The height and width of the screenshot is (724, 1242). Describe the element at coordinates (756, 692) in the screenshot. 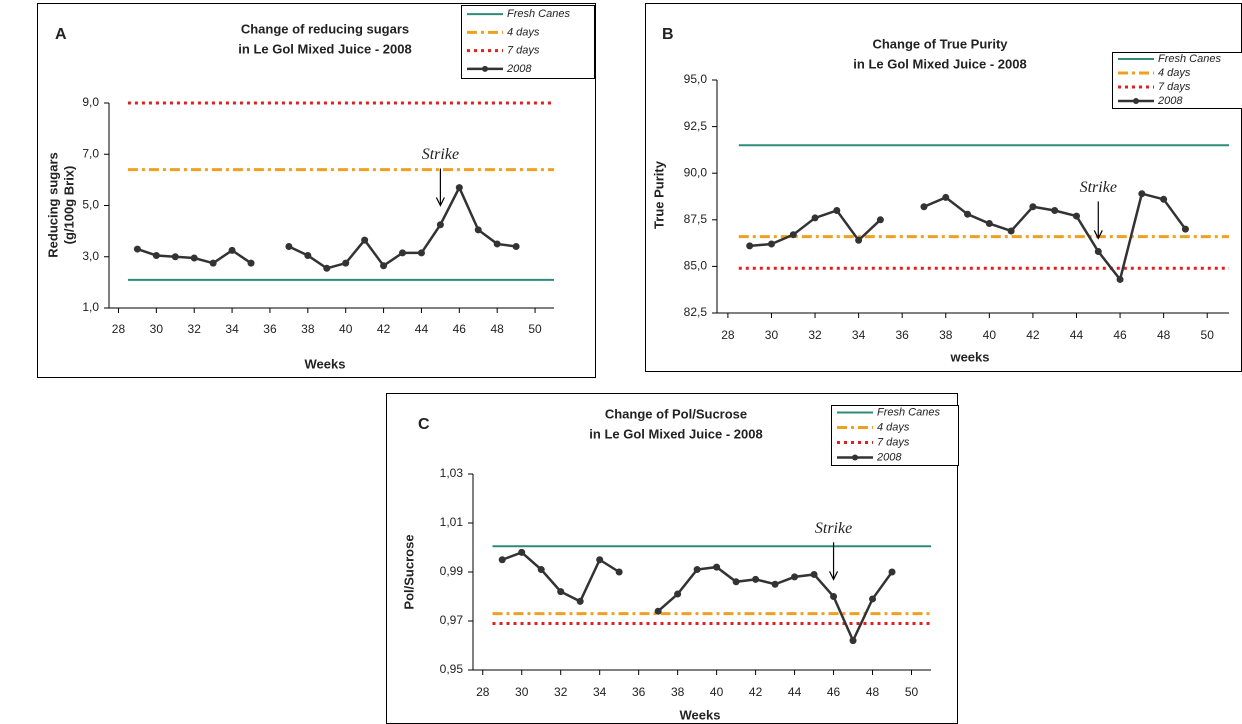

I see `x-tick-label: 42` at that location.